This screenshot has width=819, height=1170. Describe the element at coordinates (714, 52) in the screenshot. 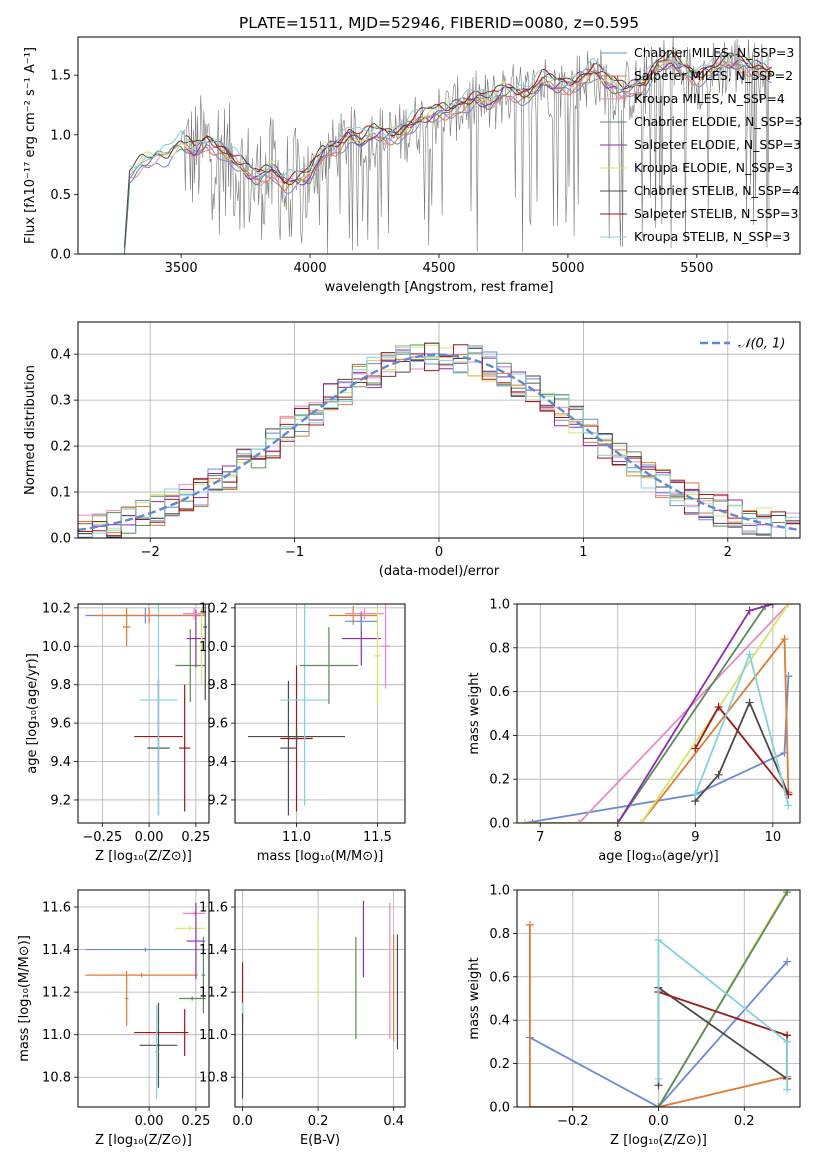

I see `legend-entry: Chabrier MILES, N_SSP=3` at that location.